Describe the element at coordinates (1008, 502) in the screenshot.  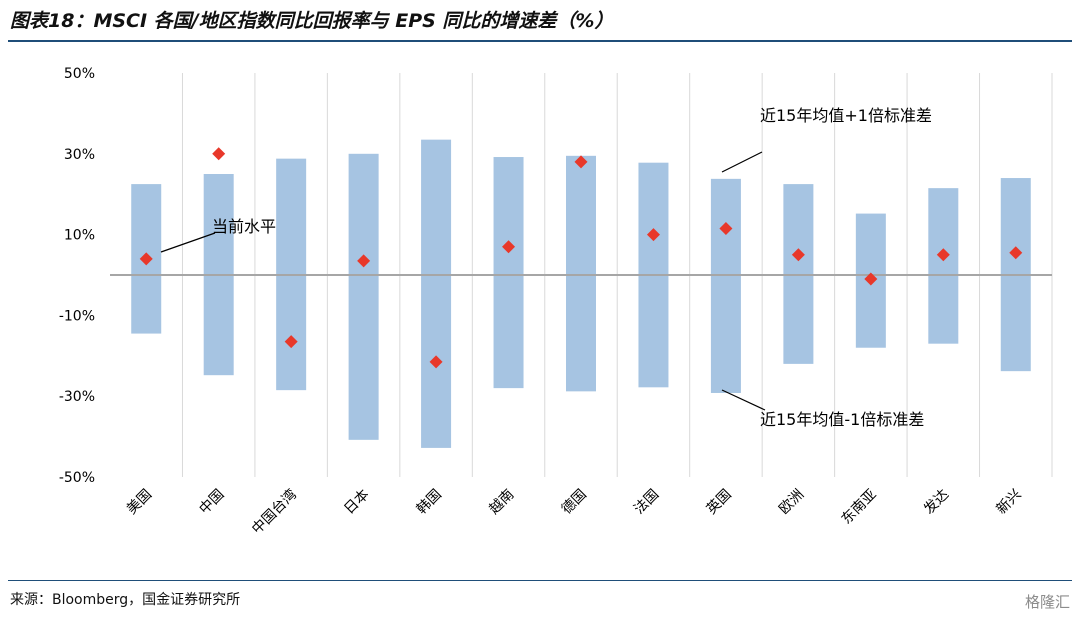
I see `x-tick-label: 新兴` at that location.